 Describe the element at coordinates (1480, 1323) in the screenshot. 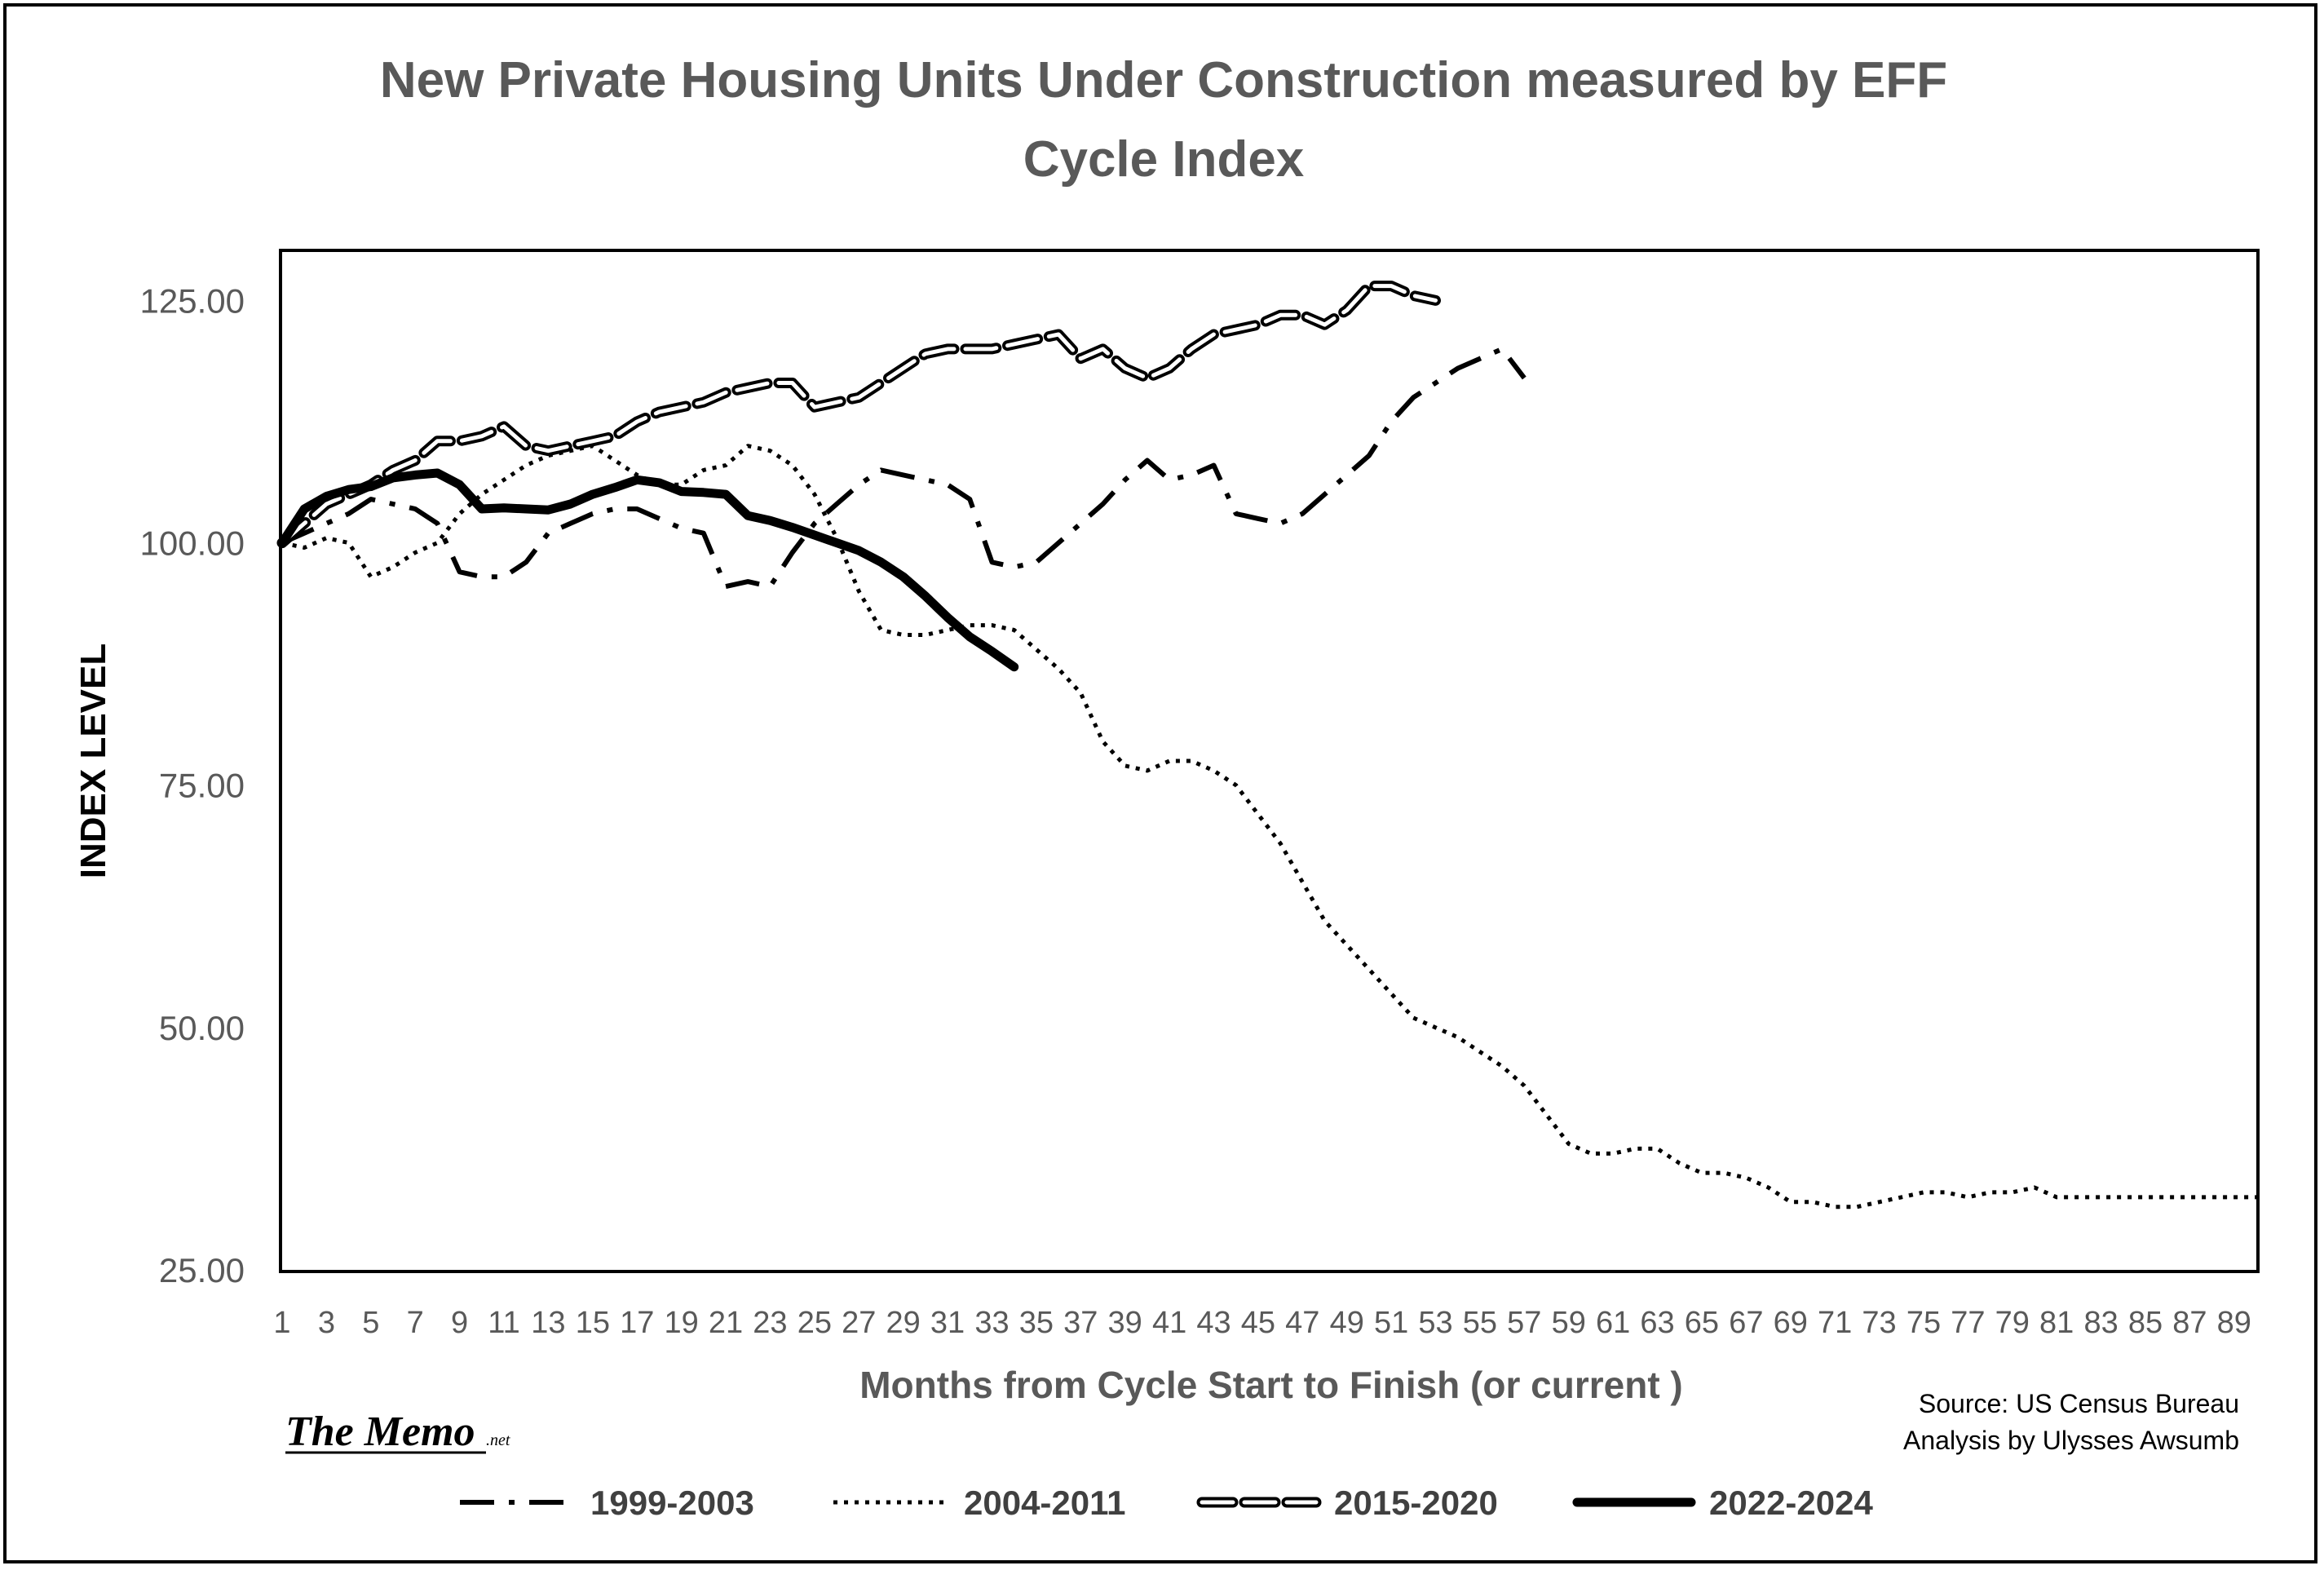

I see `x-tick-label: 55` at that location.